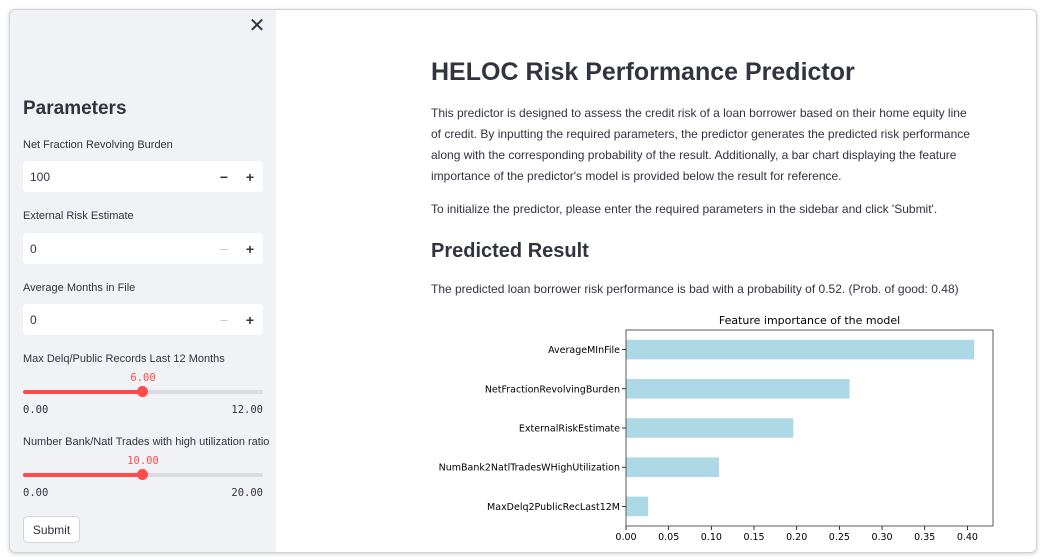  Describe the element at coordinates (143, 176) in the screenshot. I see `net-fraction-input: 100 − +` at that location.